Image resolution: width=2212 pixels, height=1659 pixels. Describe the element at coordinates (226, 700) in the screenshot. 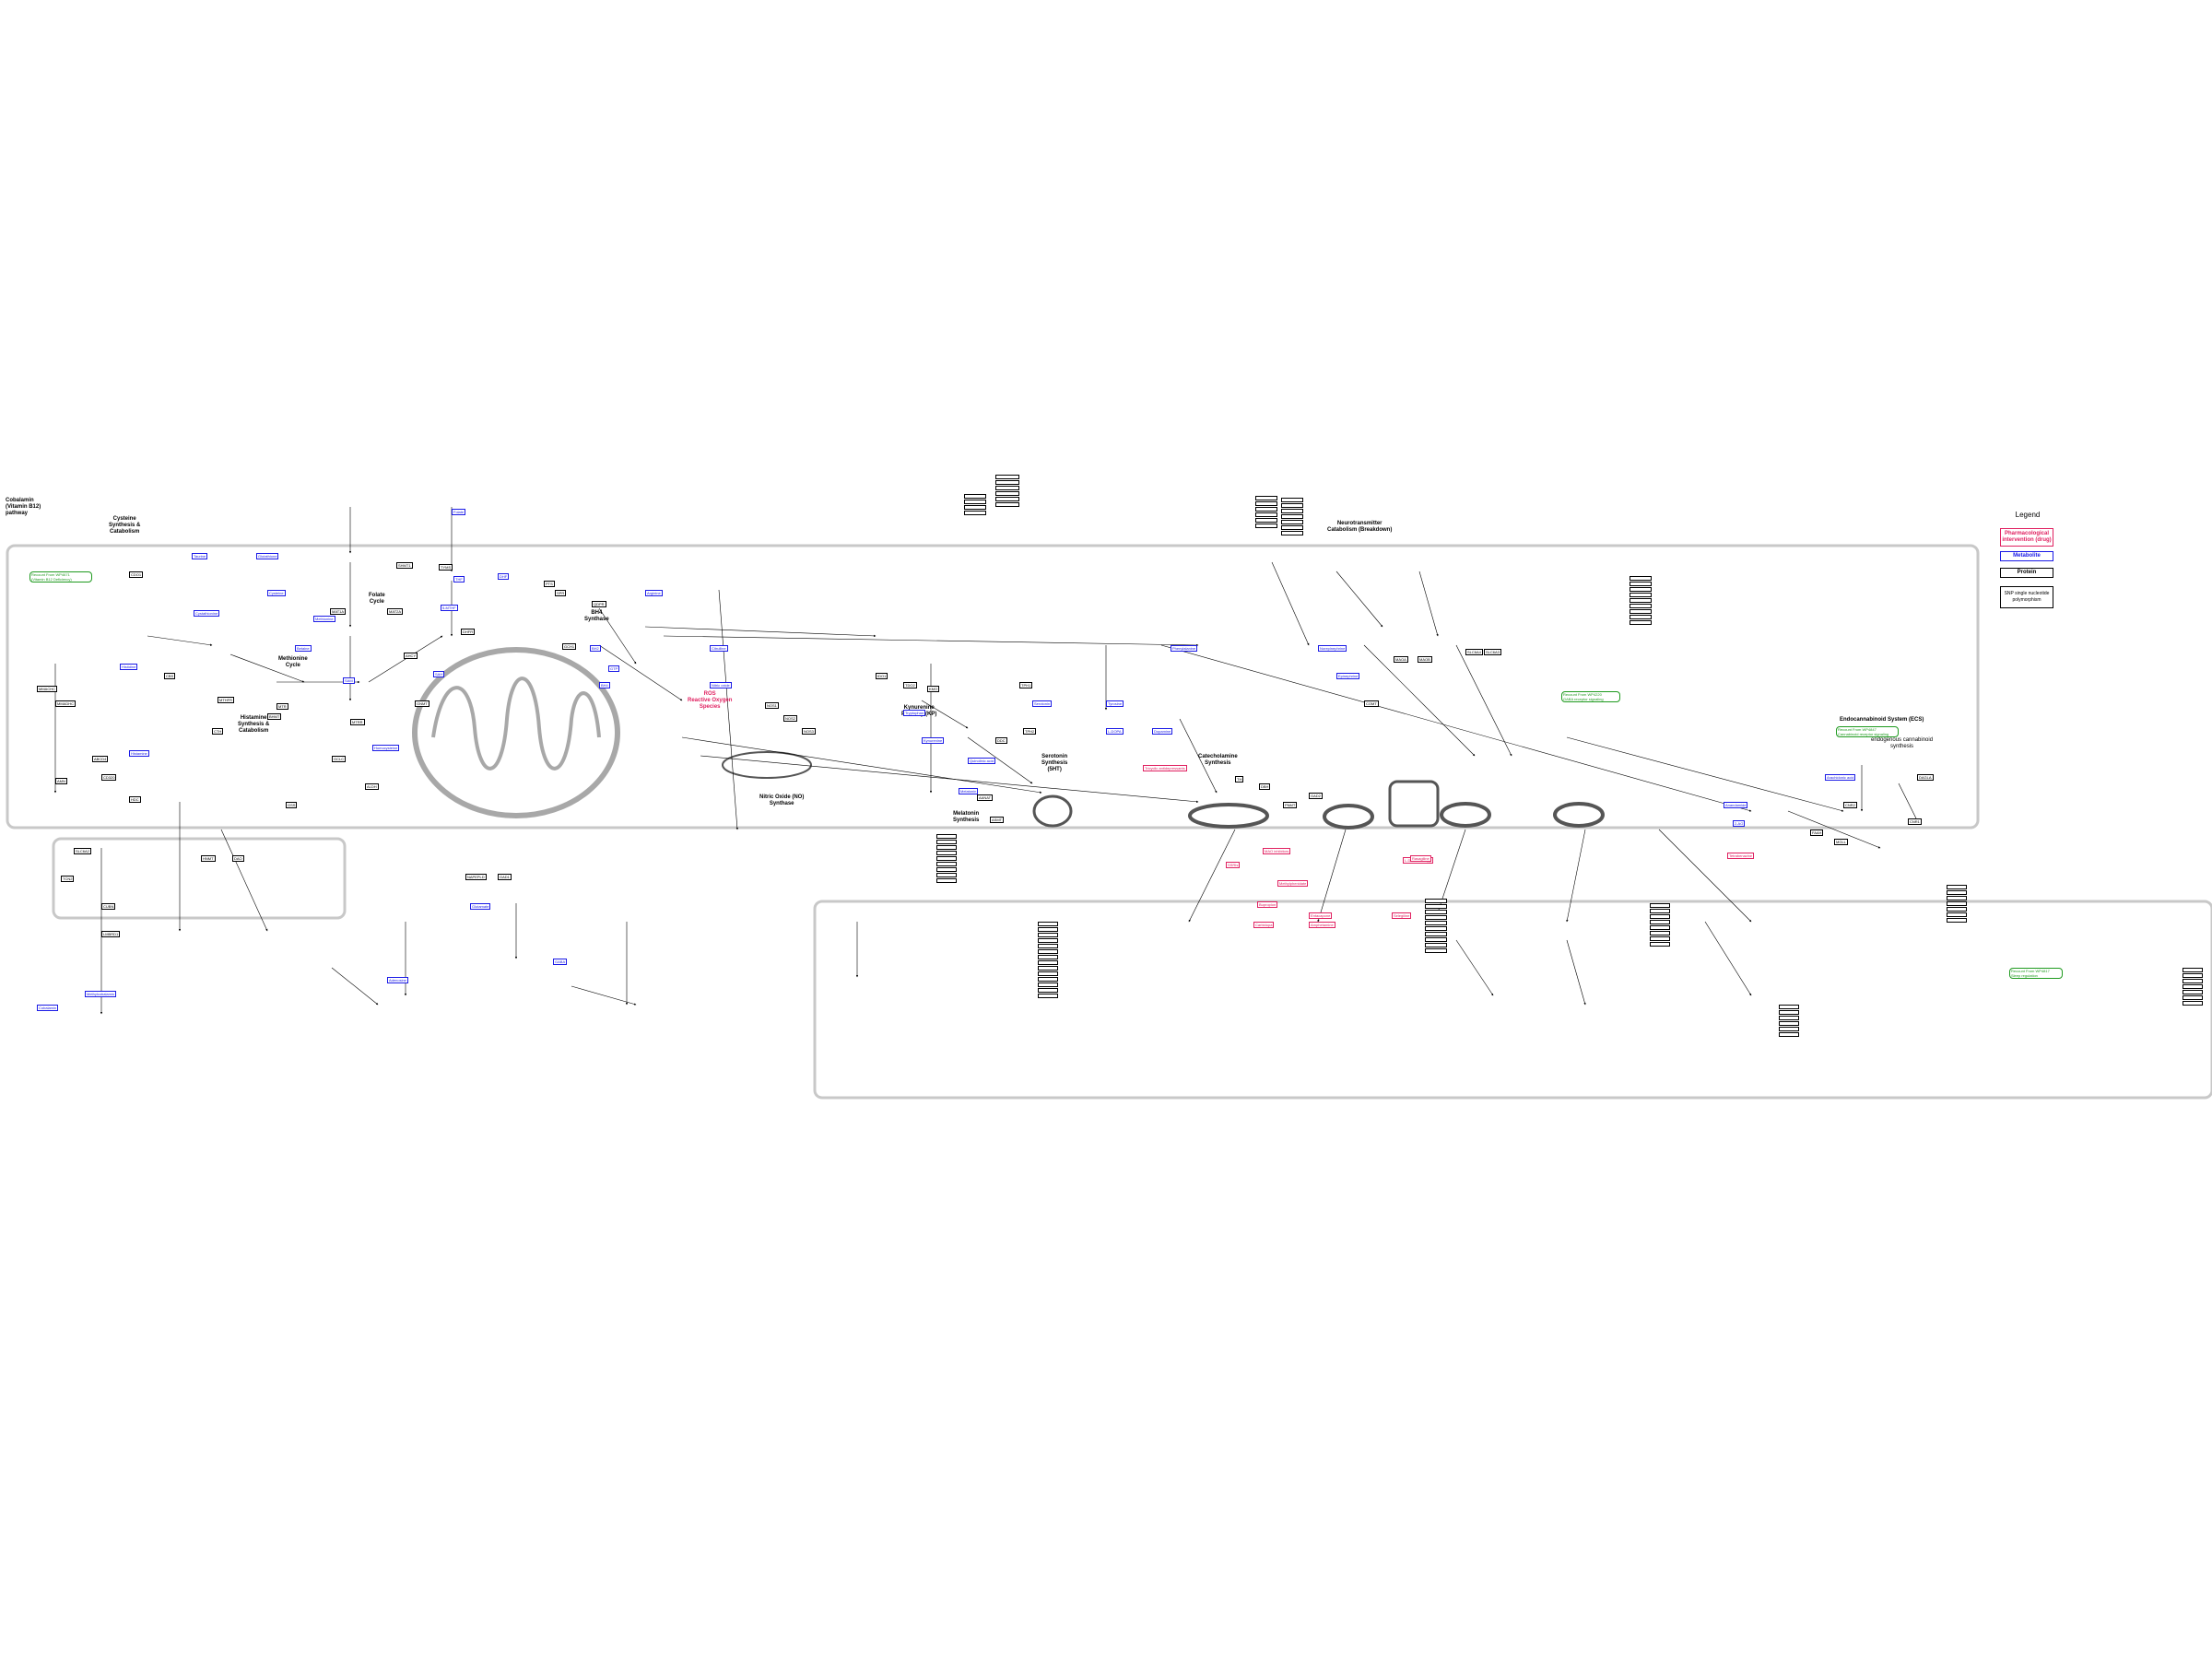

I see `protein-node: MTHFR` at that location.